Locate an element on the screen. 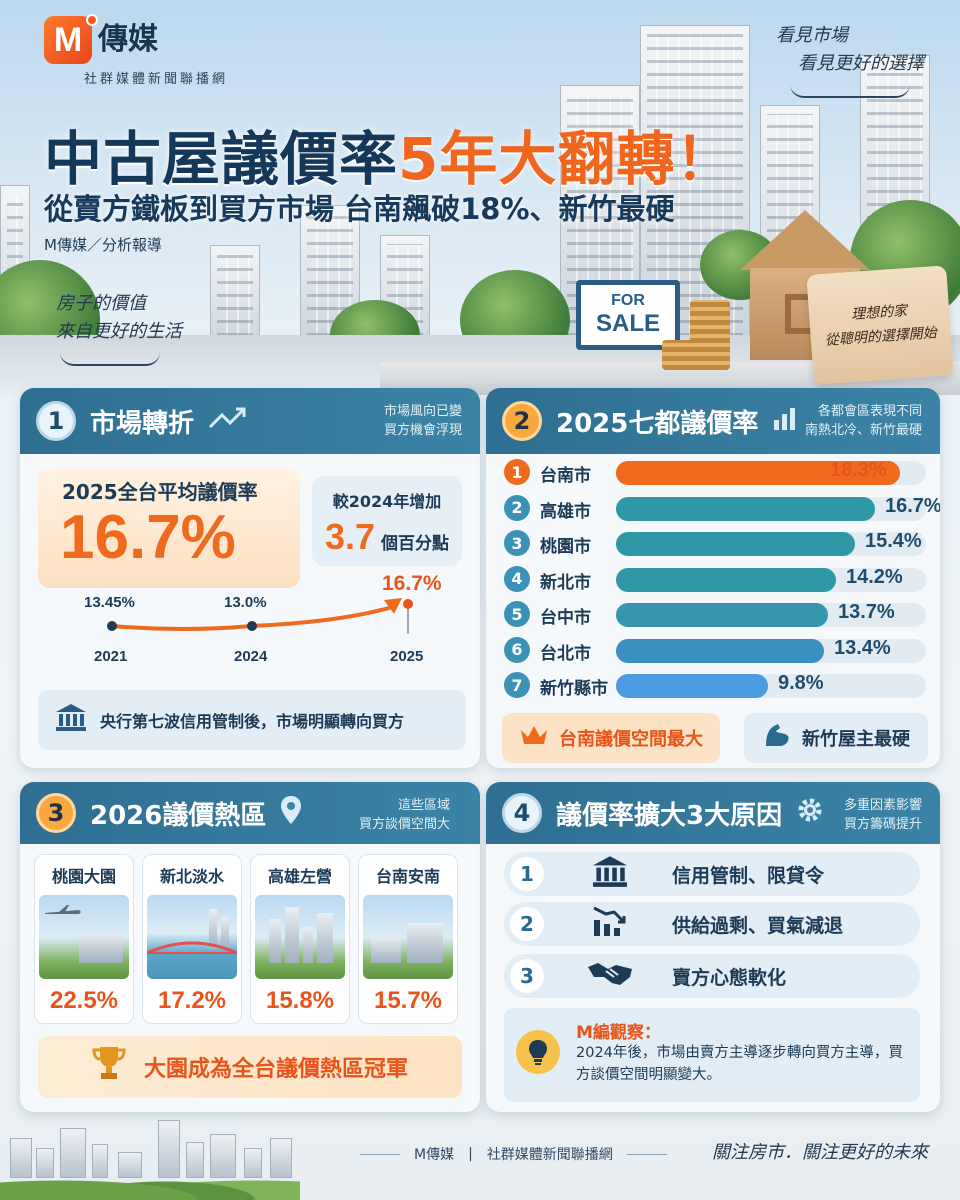 The width and height of the screenshot is (960, 1200). tag-tainan: 台南議價空間最大 is located at coordinates (611, 738).